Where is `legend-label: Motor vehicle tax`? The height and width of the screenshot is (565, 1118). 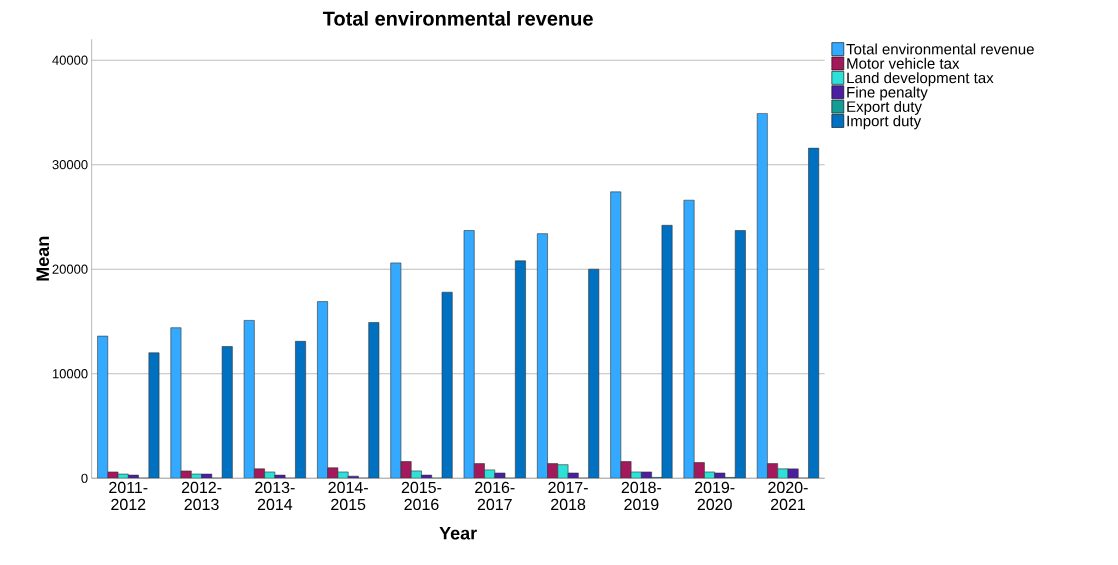
legend-label: Motor vehicle tax is located at coordinates (903, 63).